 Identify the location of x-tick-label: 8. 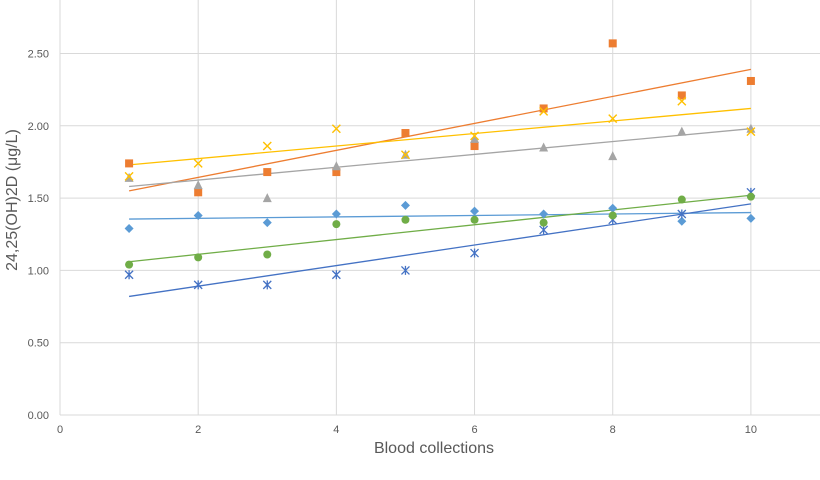
(613, 430).